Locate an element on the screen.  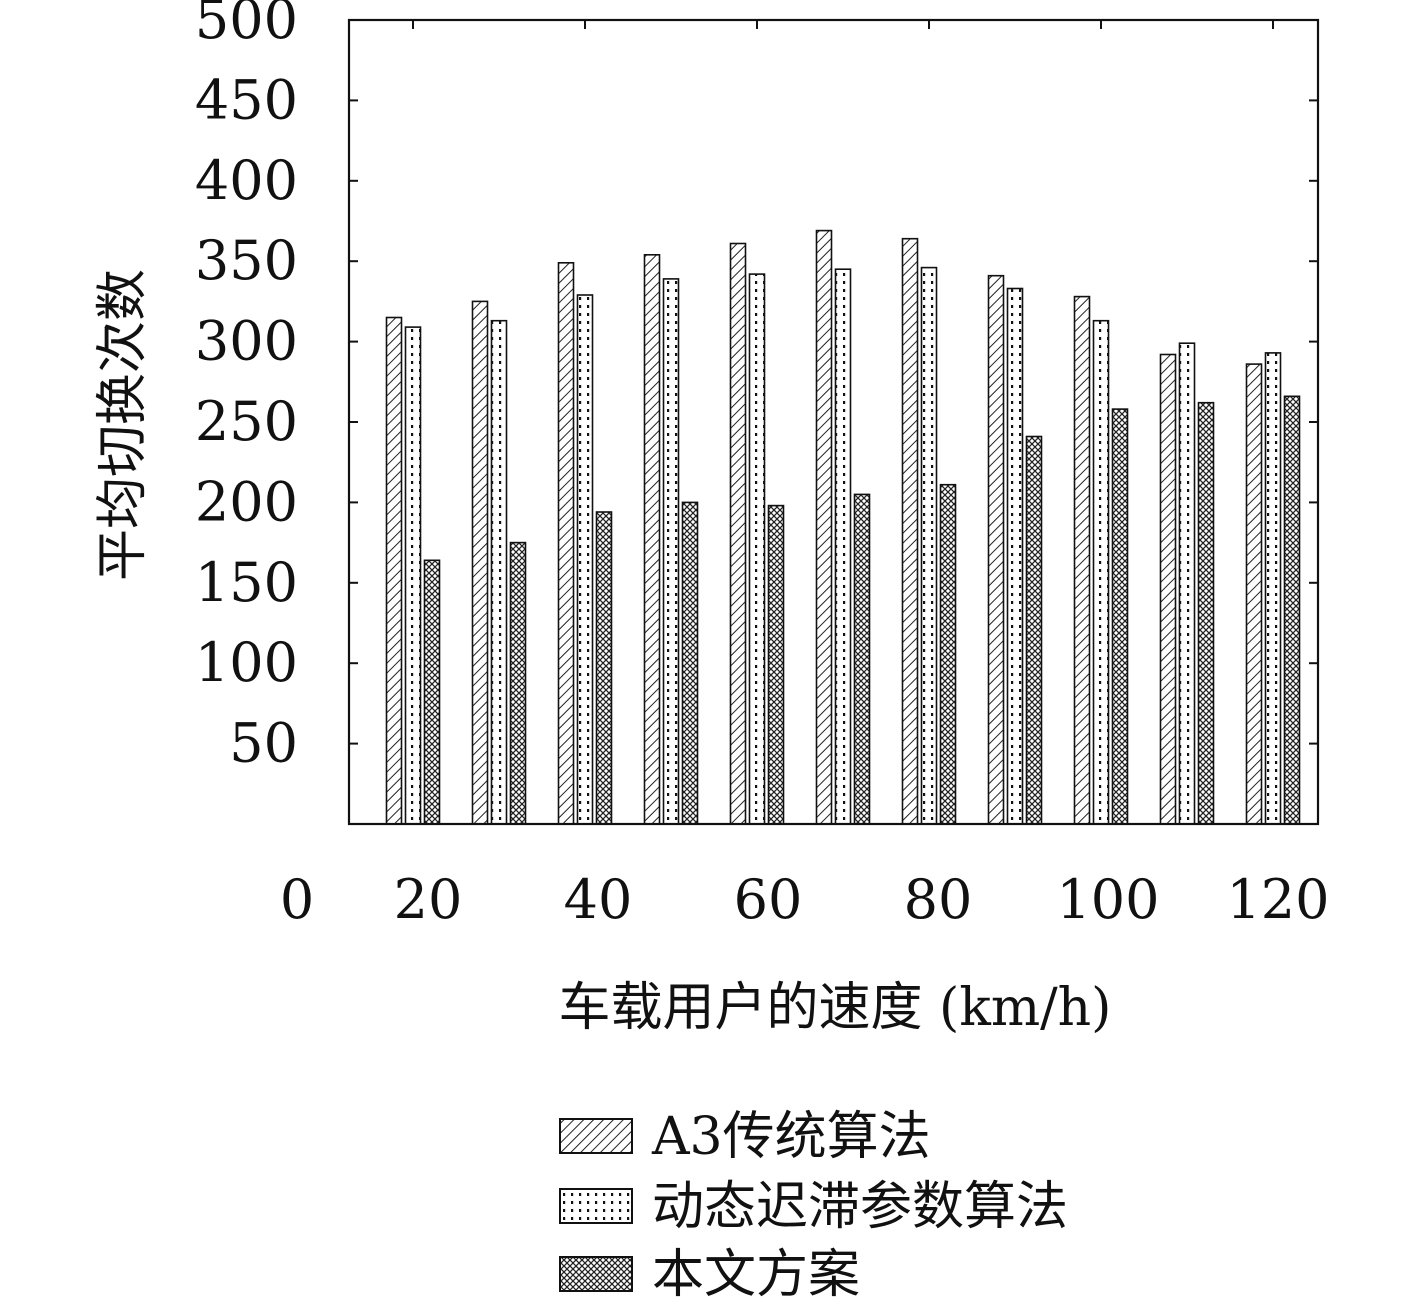
y-tick-label: 350 is located at coordinates (246, 260).